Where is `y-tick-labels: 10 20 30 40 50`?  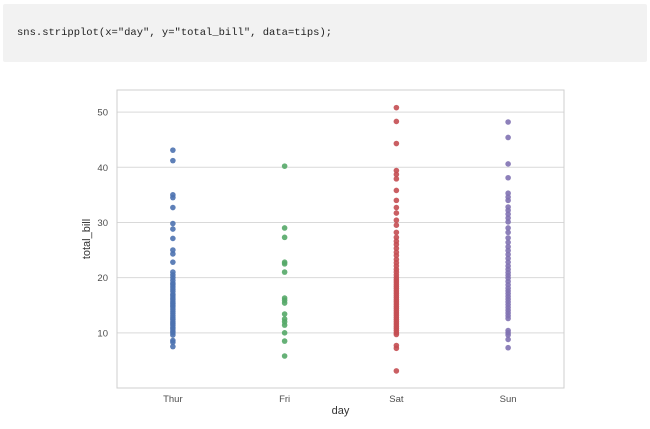
y-tick-labels: 10 20 30 40 50 is located at coordinates (102, 224).